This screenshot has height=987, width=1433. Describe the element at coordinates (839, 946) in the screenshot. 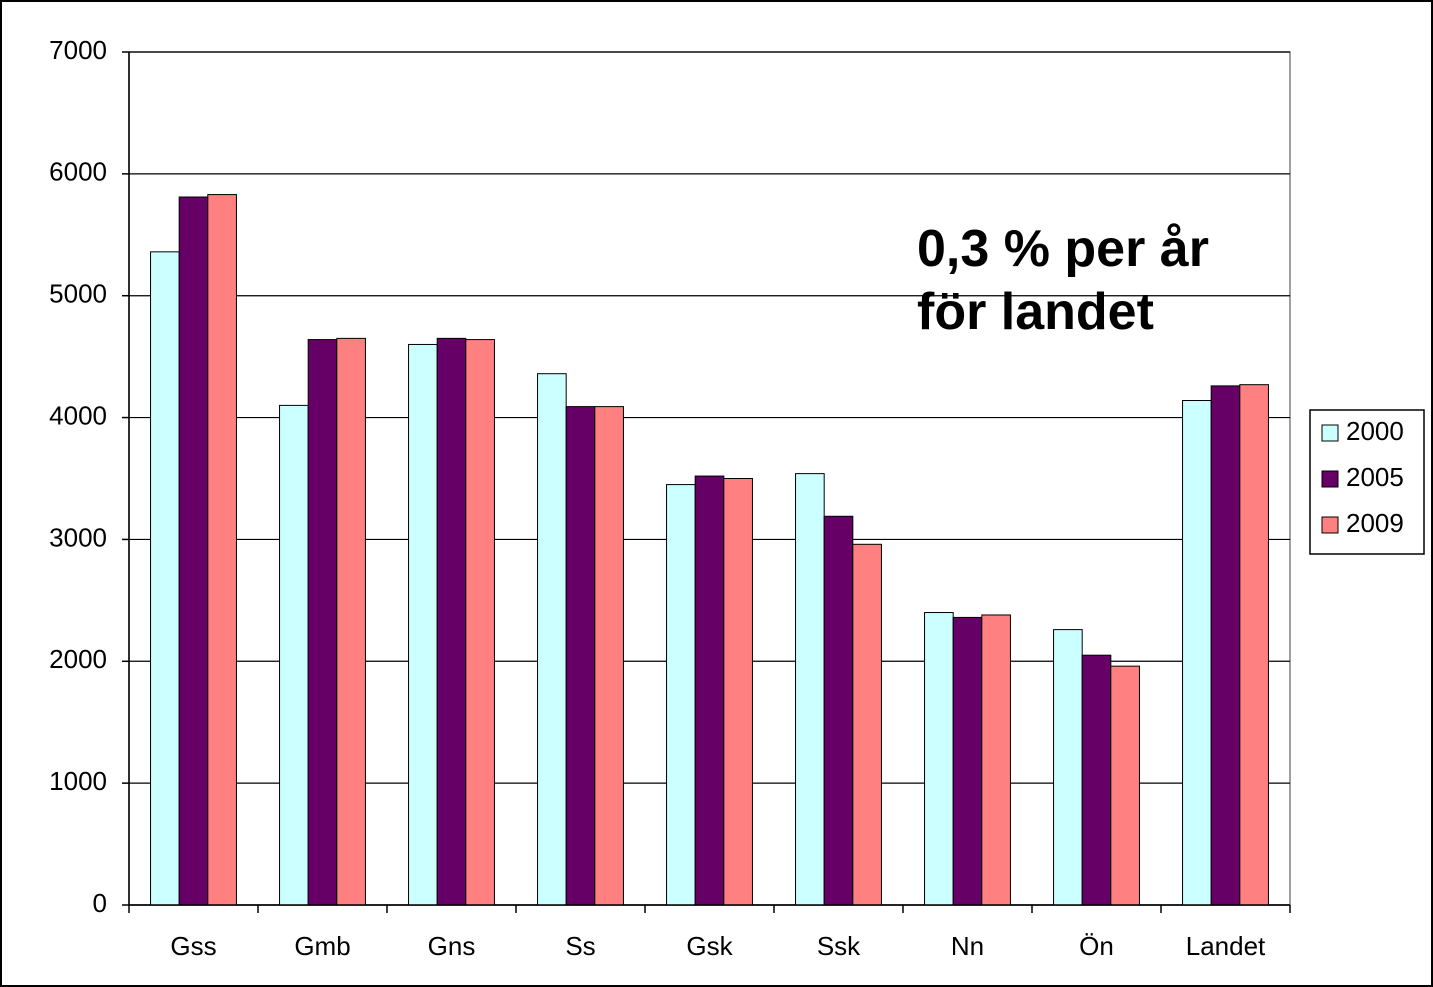

I see `x-tick-label: Ssk` at that location.